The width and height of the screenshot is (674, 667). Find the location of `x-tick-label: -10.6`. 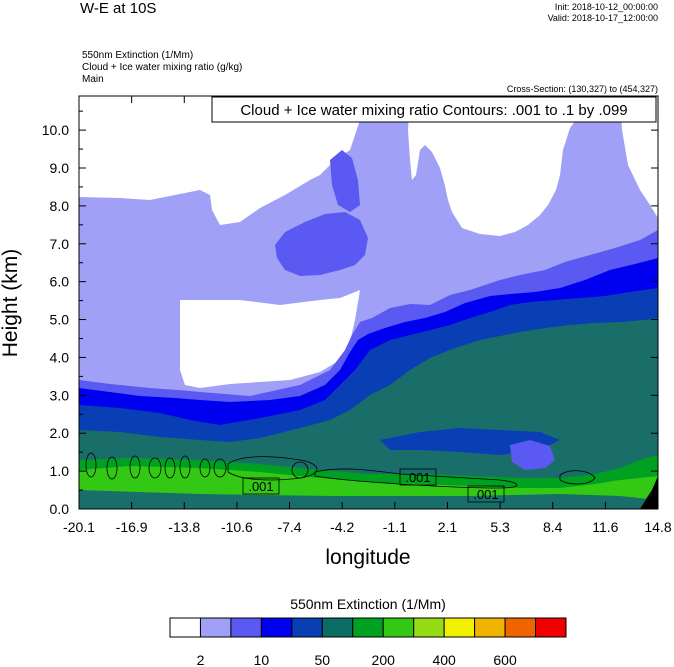

x-tick-label: -10.6 is located at coordinates (237, 527).